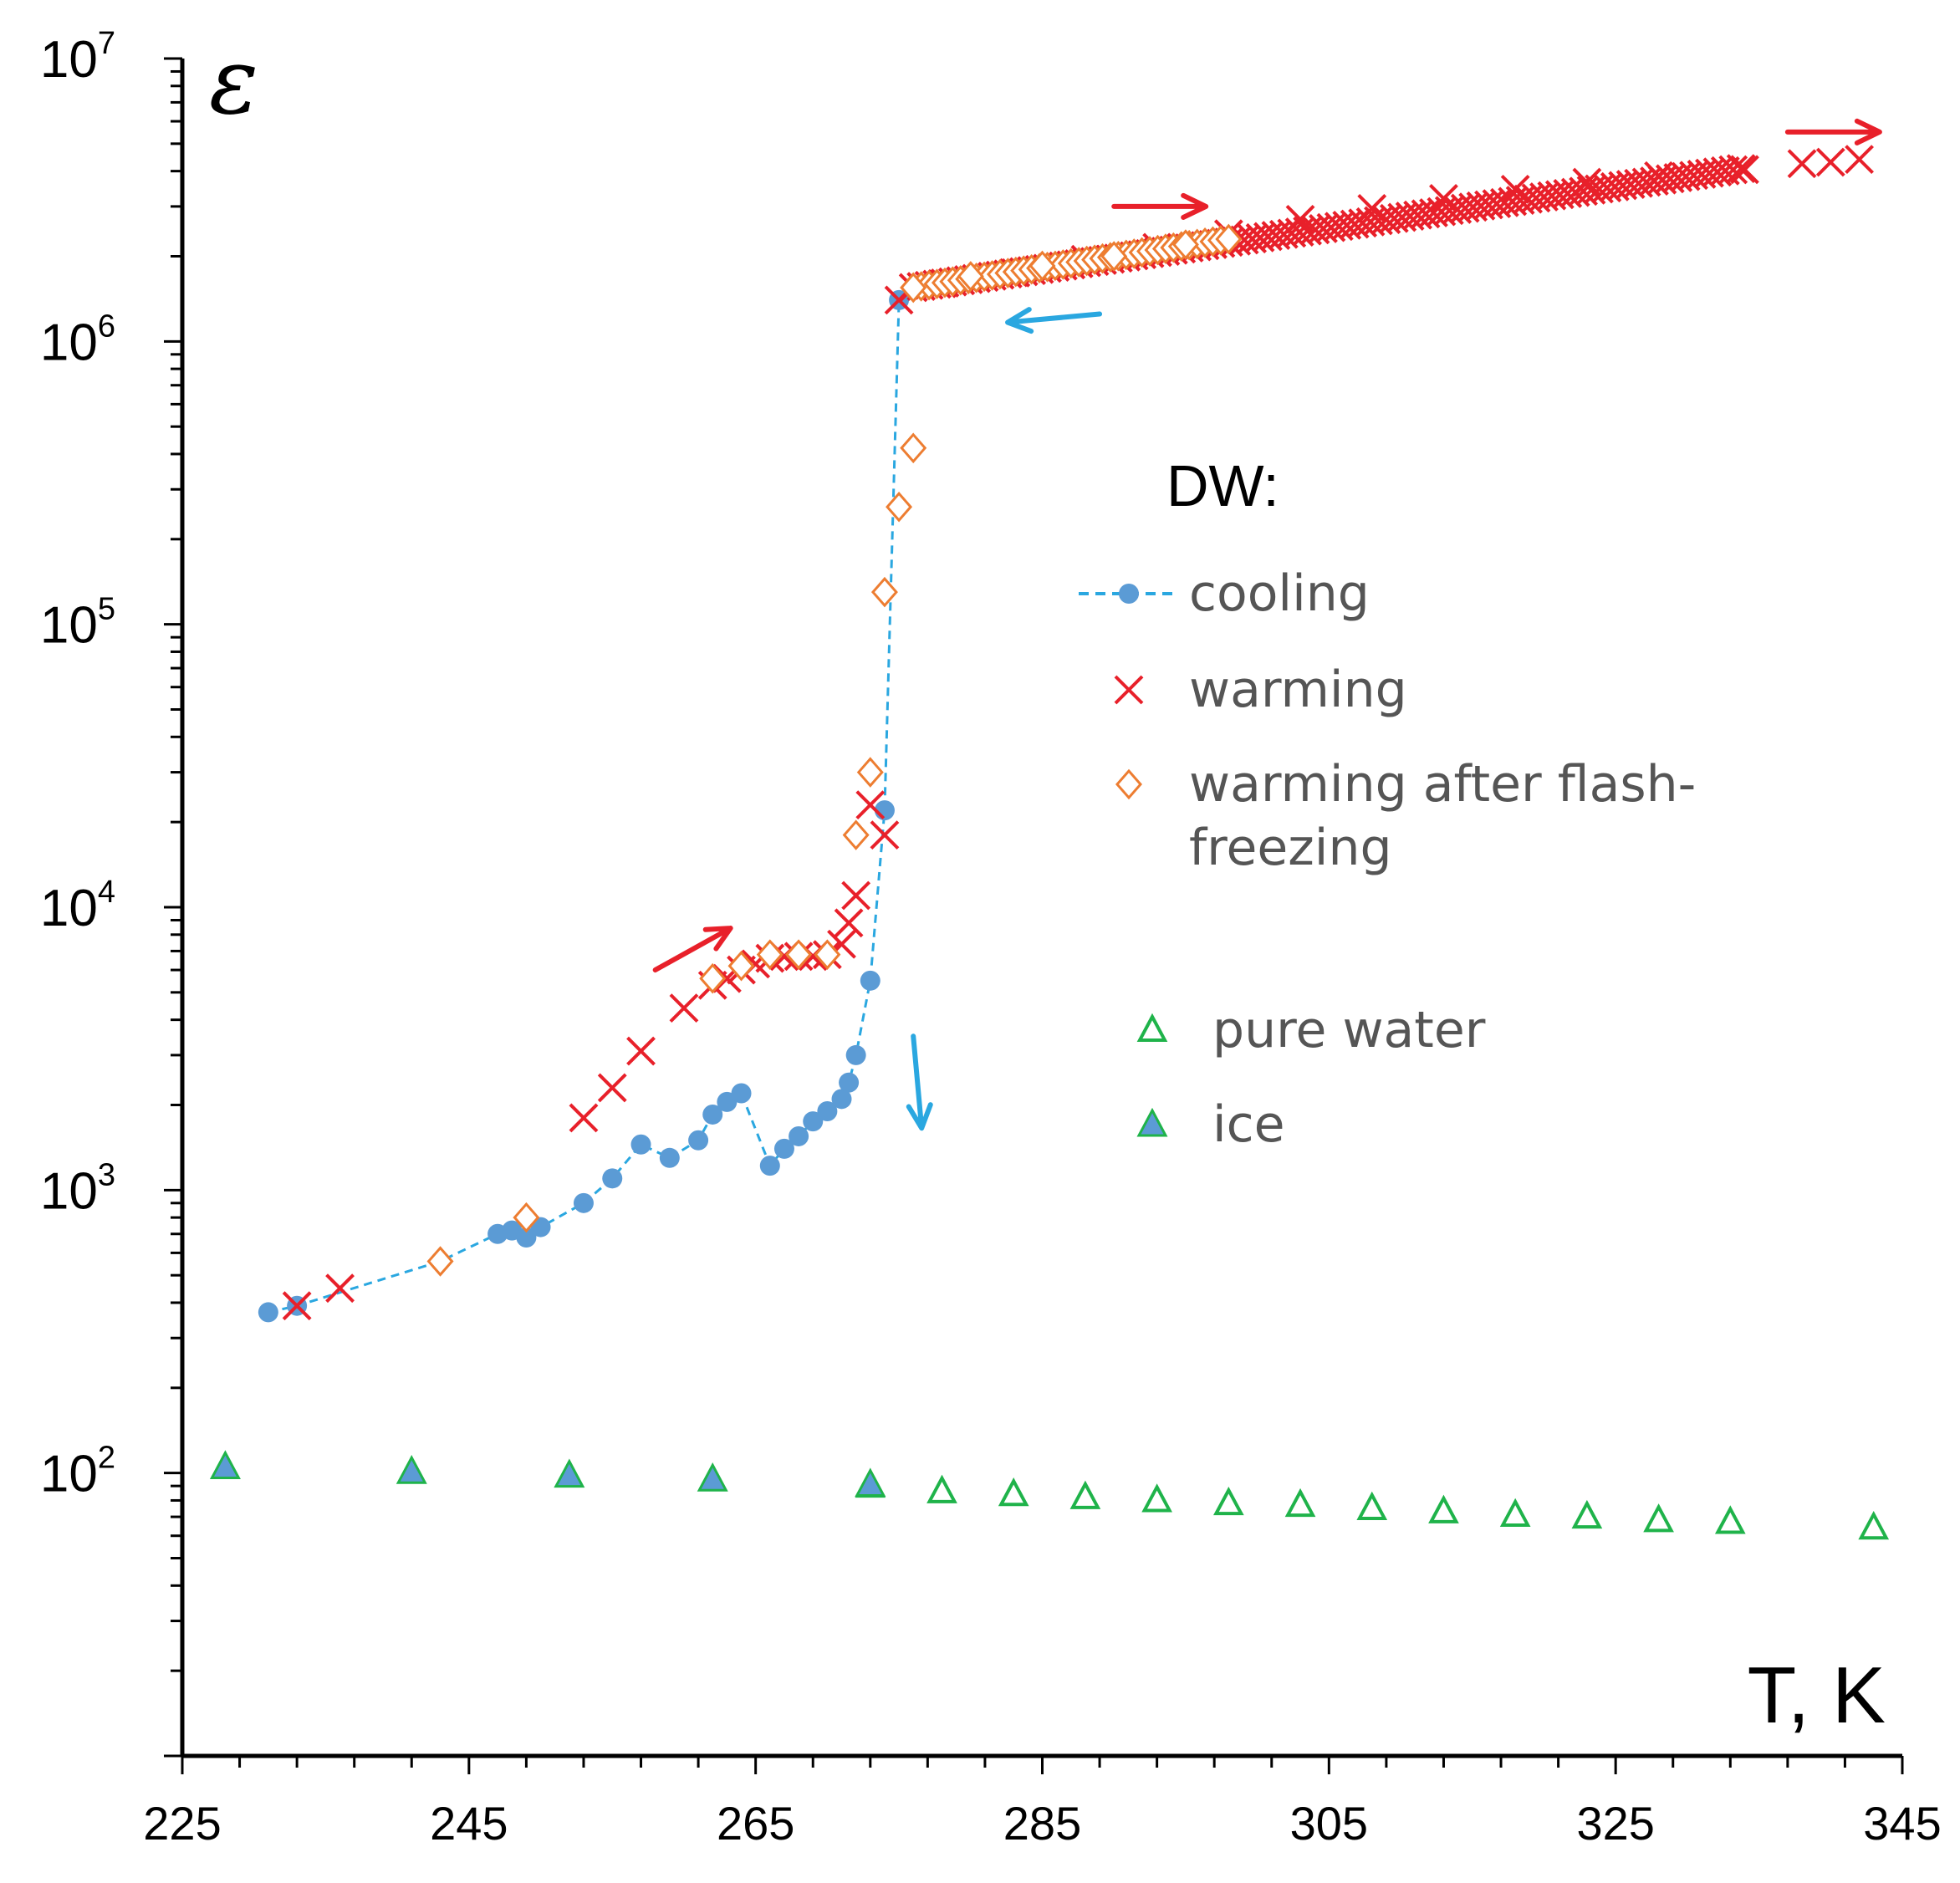  What do you see at coordinates (1615, 1823) in the screenshot?
I see `x-tick-label: 325` at bounding box center [1615, 1823].